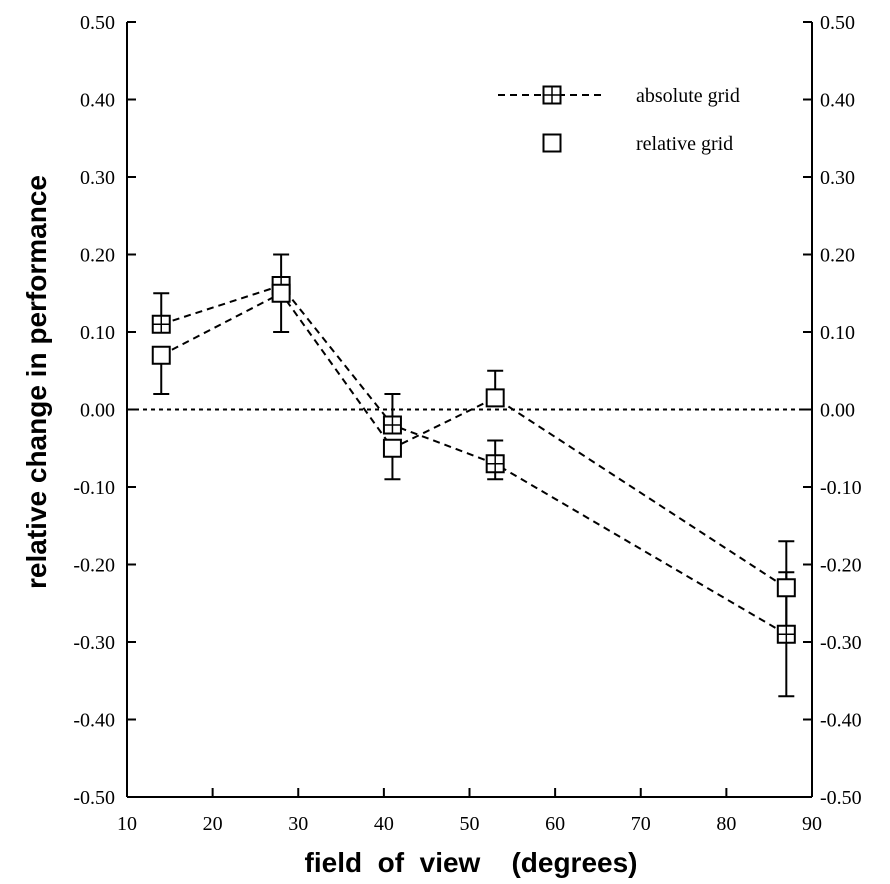 This screenshot has width=890, height=884. Describe the element at coordinates (298, 824) in the screenshot. I see `x-tick-label: 30` at that location.